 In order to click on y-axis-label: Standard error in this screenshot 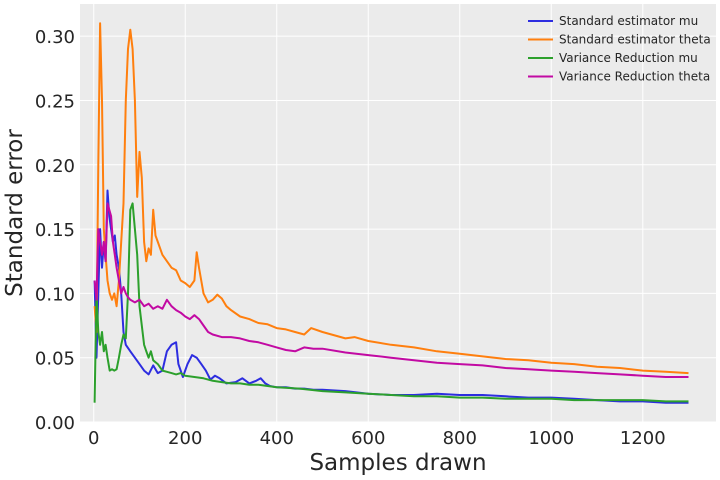, I will do `click(15, 213)`.